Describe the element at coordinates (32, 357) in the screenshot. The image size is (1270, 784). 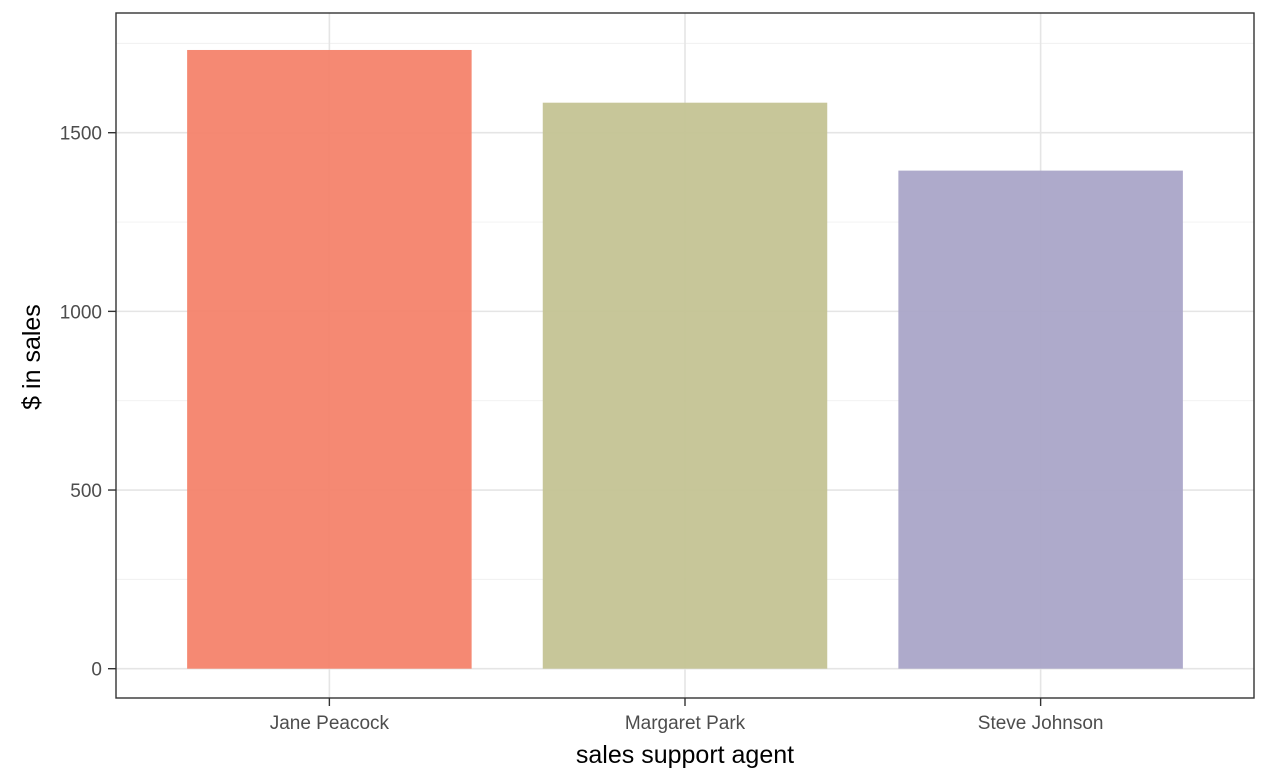
I see `y-axis-title: $ in sales` at that location.